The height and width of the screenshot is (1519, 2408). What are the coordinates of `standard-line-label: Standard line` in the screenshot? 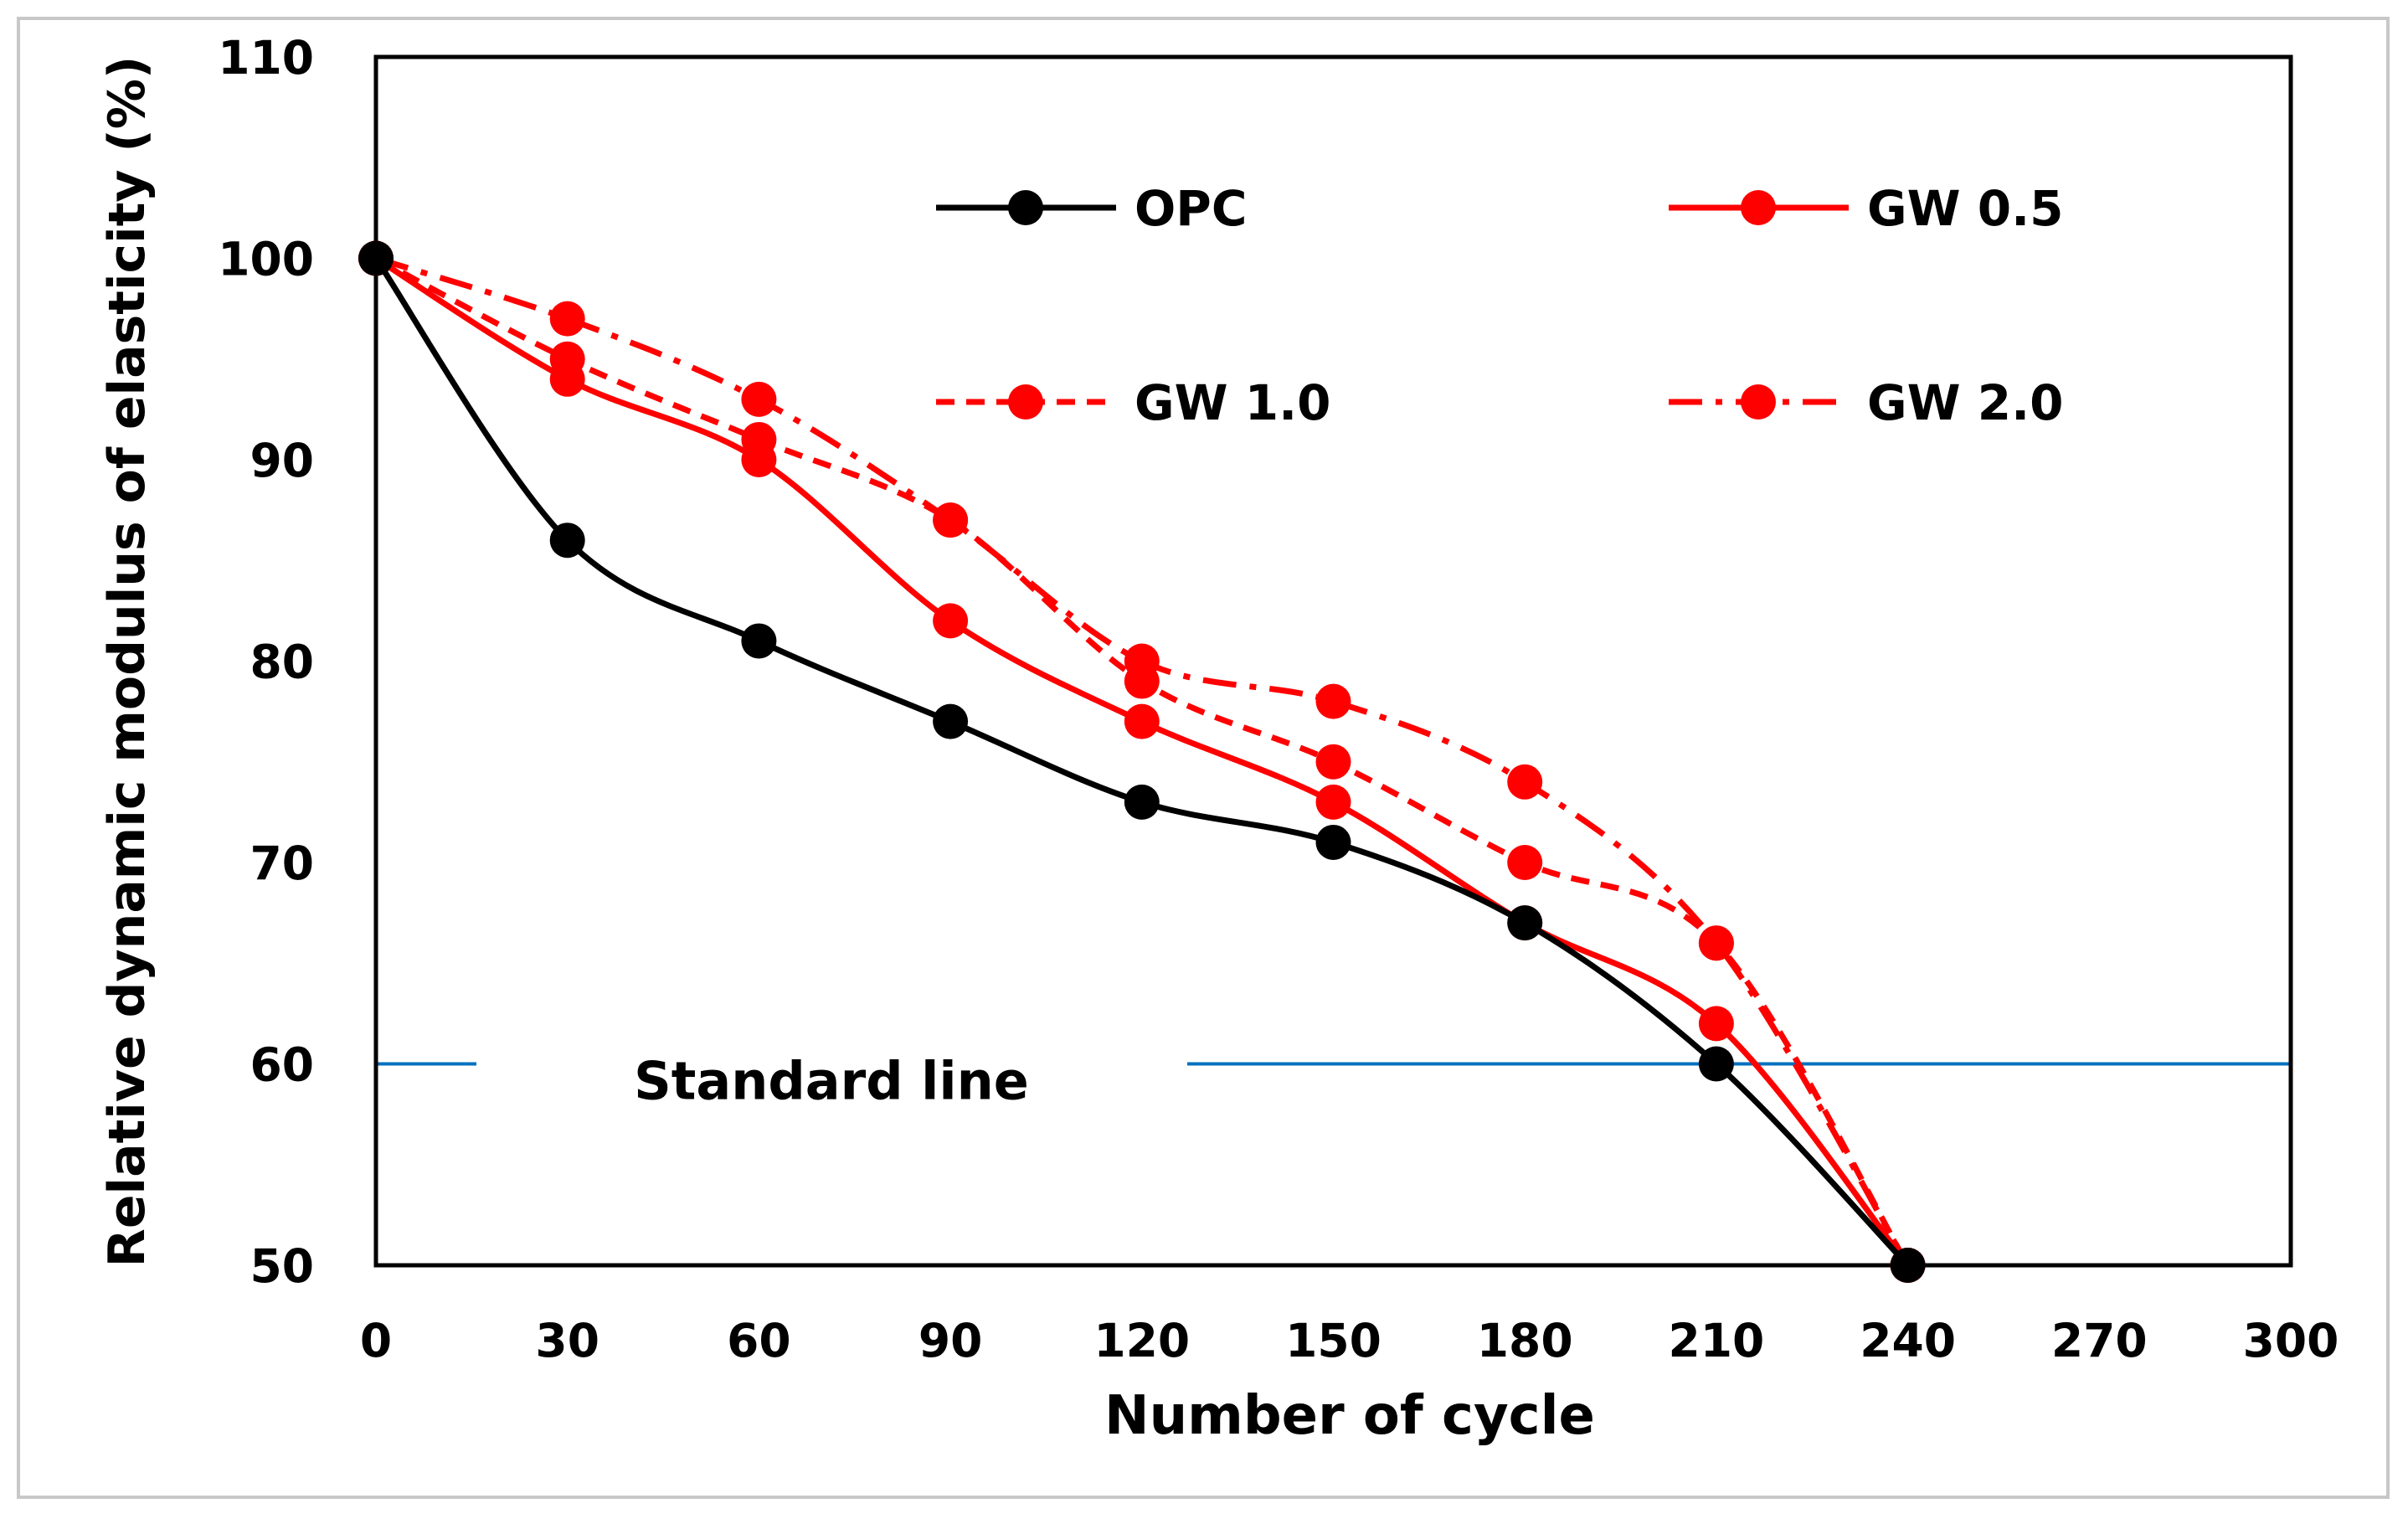 It's located at (832, 1081).